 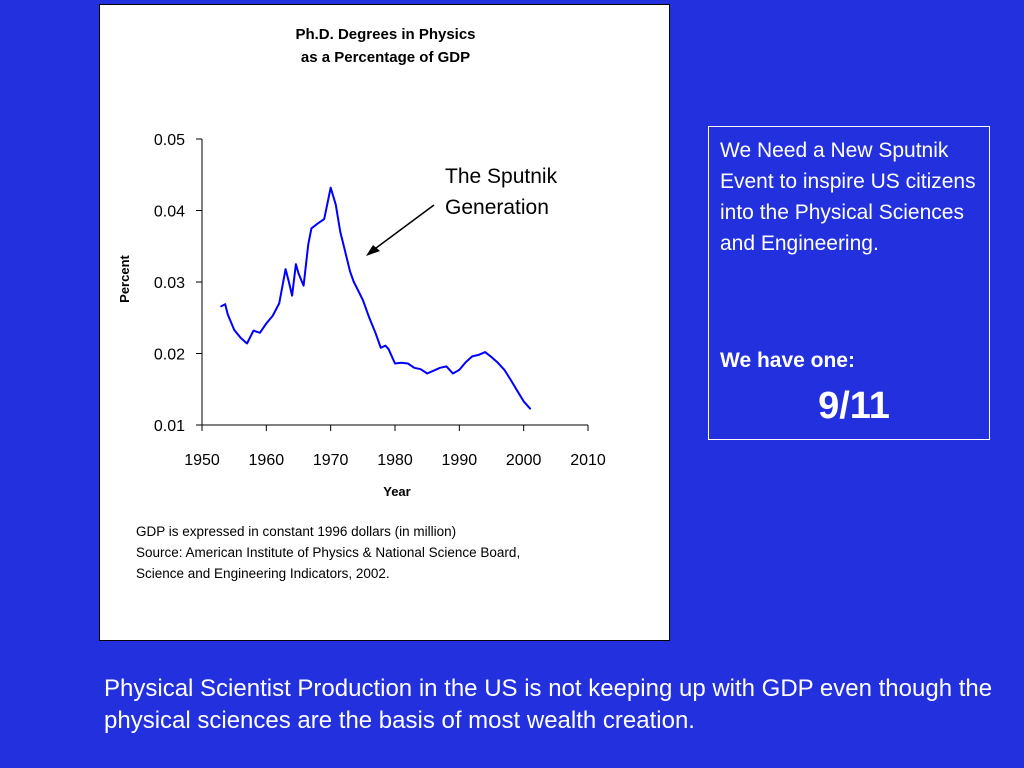 I want to click on chart-marks, so click(x=376, y=298).